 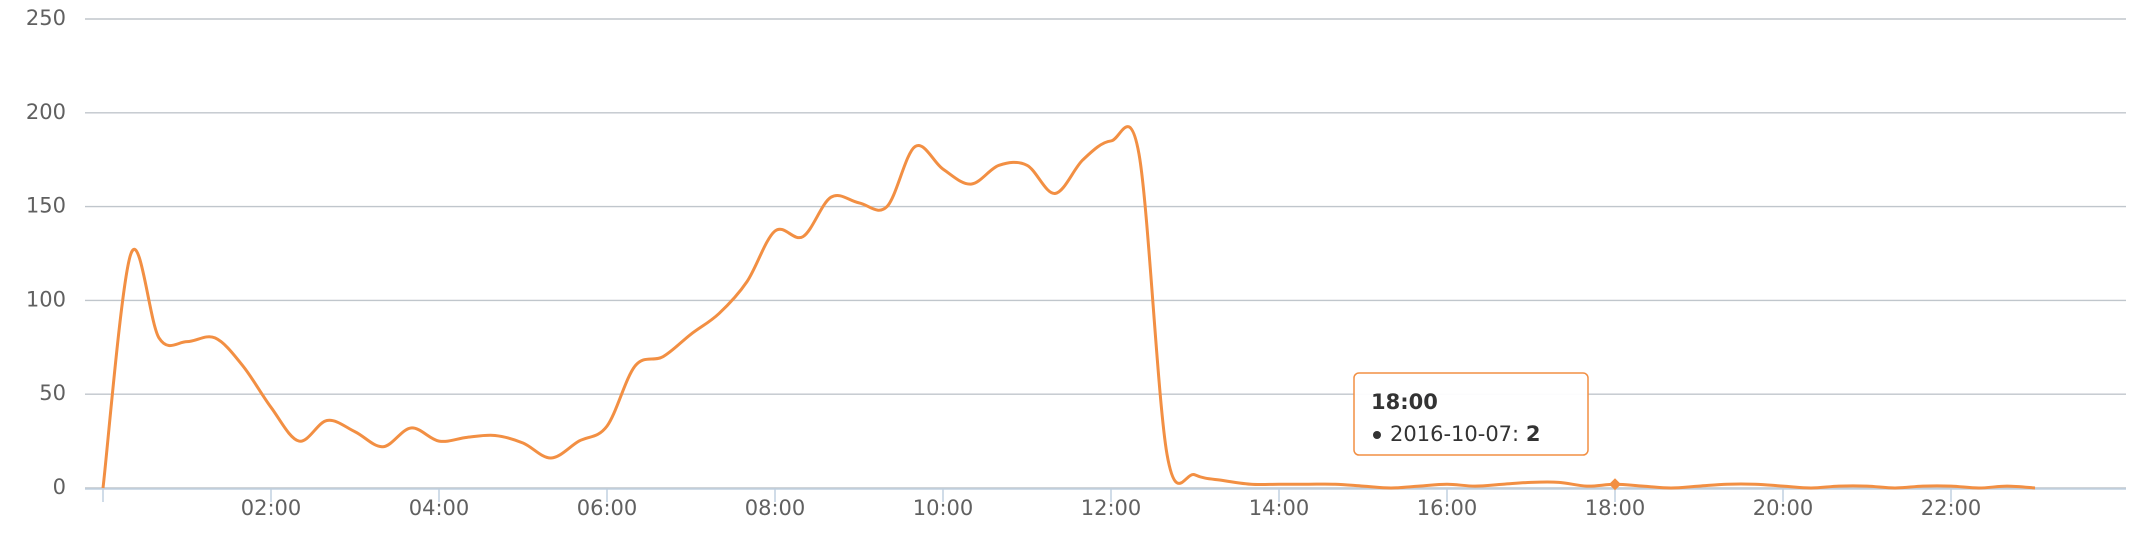 What do you see at coordinates (46, 299) in the screenshot?
I see `y-tick-label: 100` at bounding box center [46, 299].